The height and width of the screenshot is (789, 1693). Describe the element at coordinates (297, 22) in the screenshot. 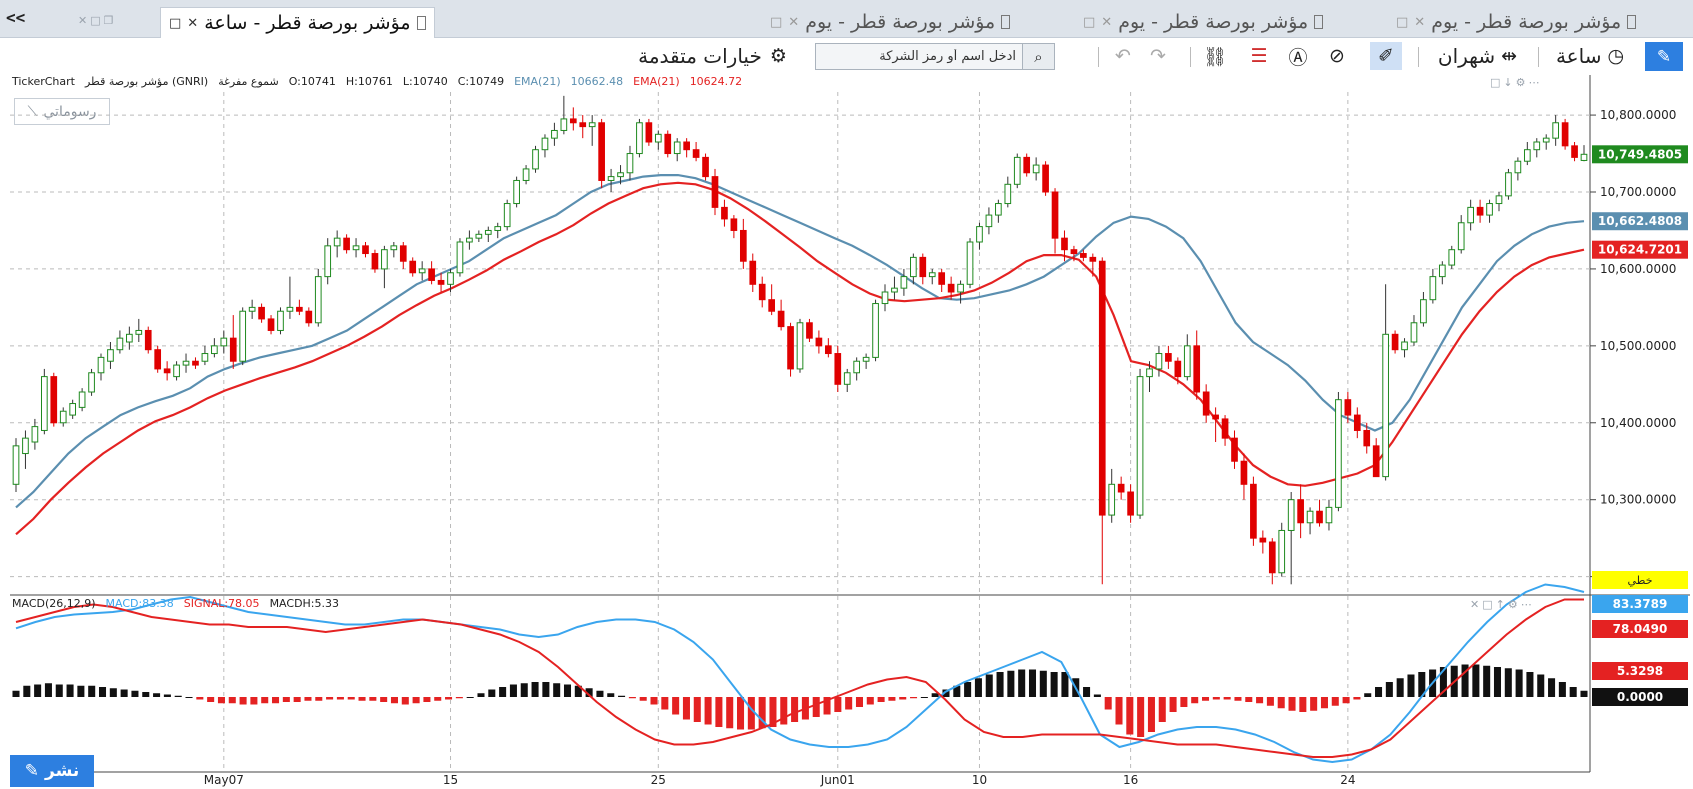

I see `tab-chart-active: مؤشر بورصة قطر - ساعة □ ✕` at that location.